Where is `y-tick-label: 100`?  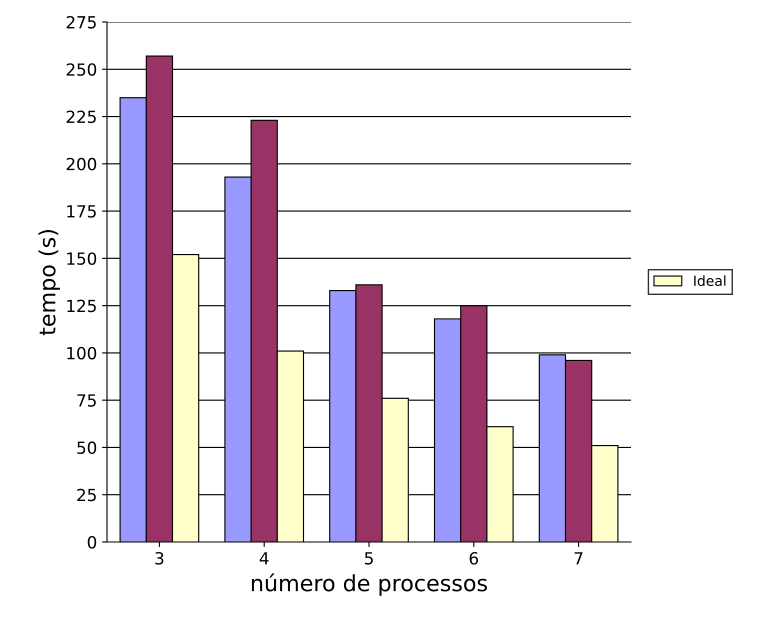 y-tick-label: 100 is located at coordinates (81, 353).